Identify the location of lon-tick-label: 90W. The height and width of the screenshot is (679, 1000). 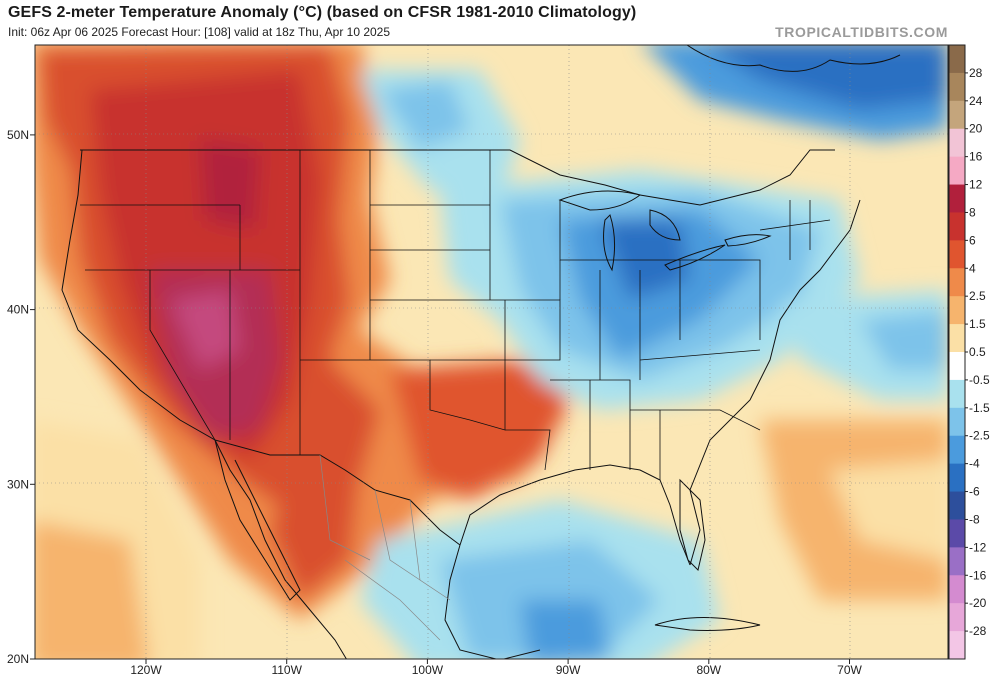
(568, 670).